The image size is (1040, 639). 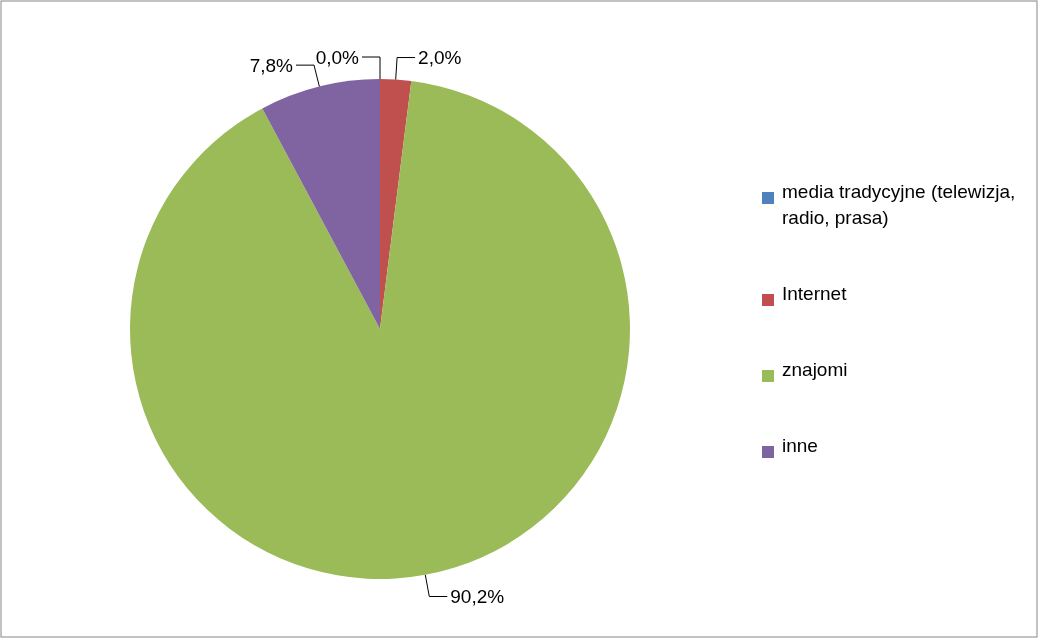 What do you see at coordinates (337, 57) in the screenshot?
I see `text: 0,0%` at bounding box center [337, 57].